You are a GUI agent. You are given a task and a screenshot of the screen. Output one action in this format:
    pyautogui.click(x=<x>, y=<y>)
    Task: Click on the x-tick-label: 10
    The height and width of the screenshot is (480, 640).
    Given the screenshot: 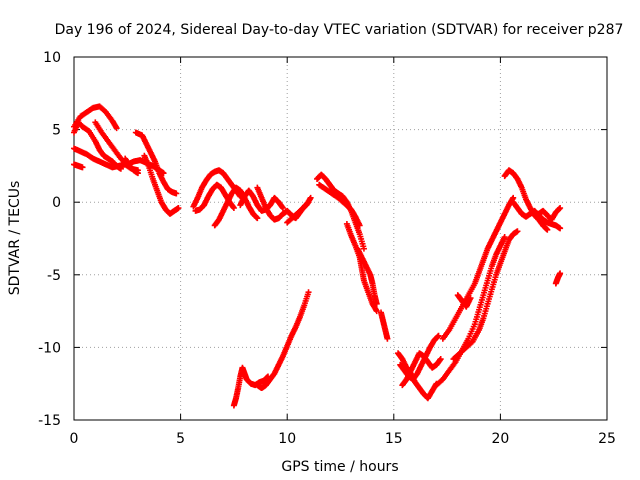 What is the action you would take?
    pyautogui.click(x=287, y=439)
    